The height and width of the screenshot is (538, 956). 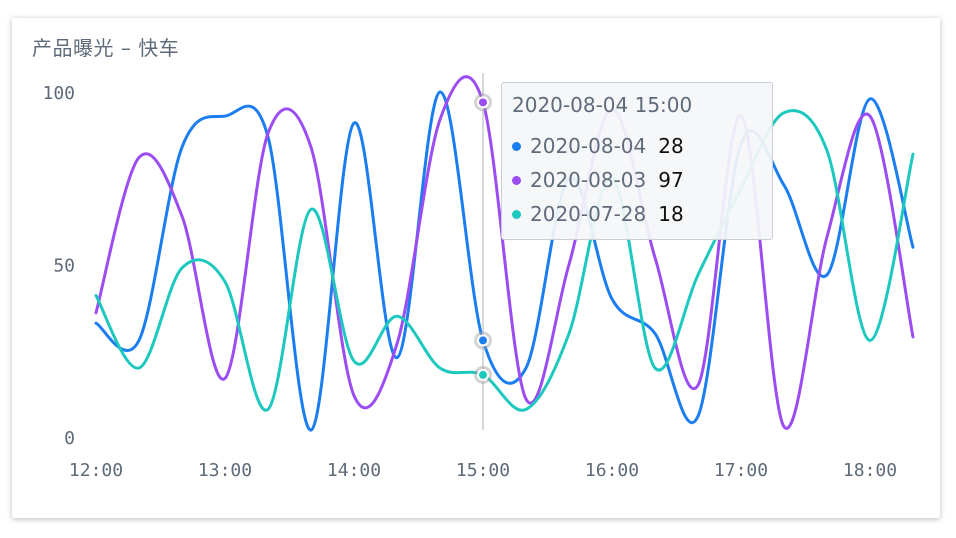 I want to click on hover-markers, so click(x=483, y=238).